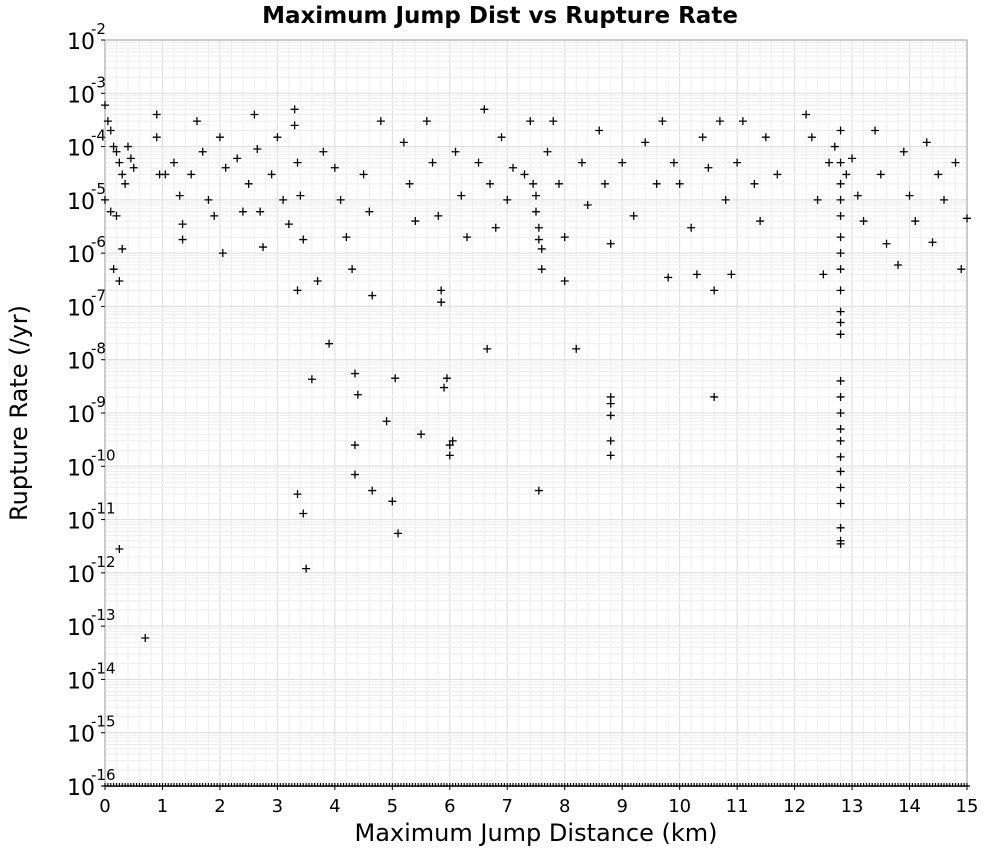 This screenshot has height=850, width=1000. What do you see at coordinates (538, 801) in the screenshot?
I see `x-axis-ticks: 0 1 2 3 4 5 6 7 8 9 10 11 12 13 14 15` at bounding box center [538, 801].